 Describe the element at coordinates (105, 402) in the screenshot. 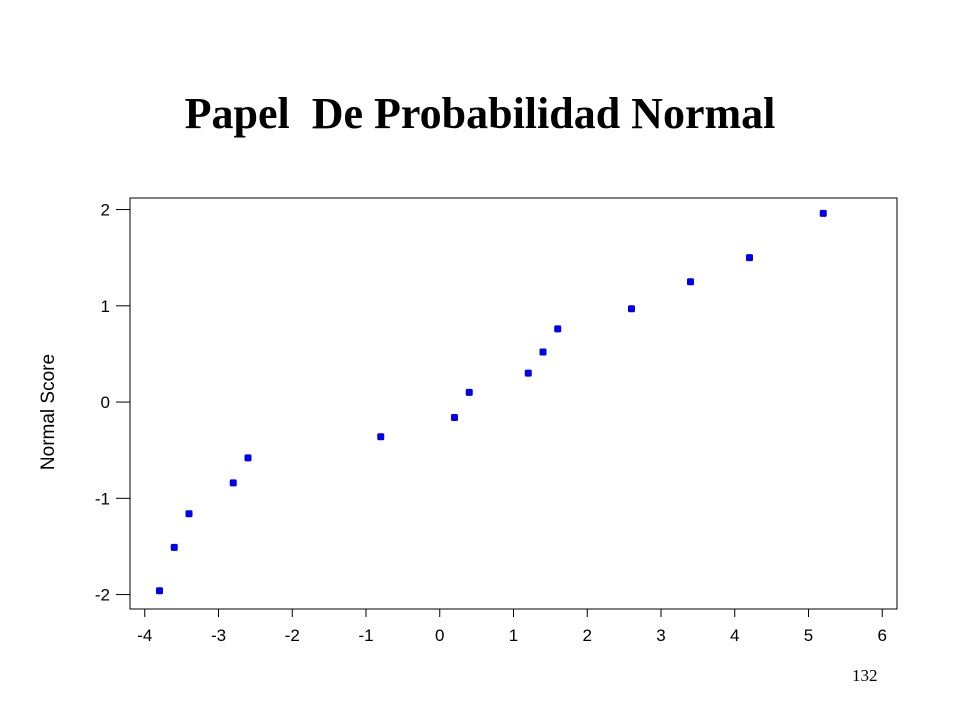

I see `y-tick-label: 0` at that location.